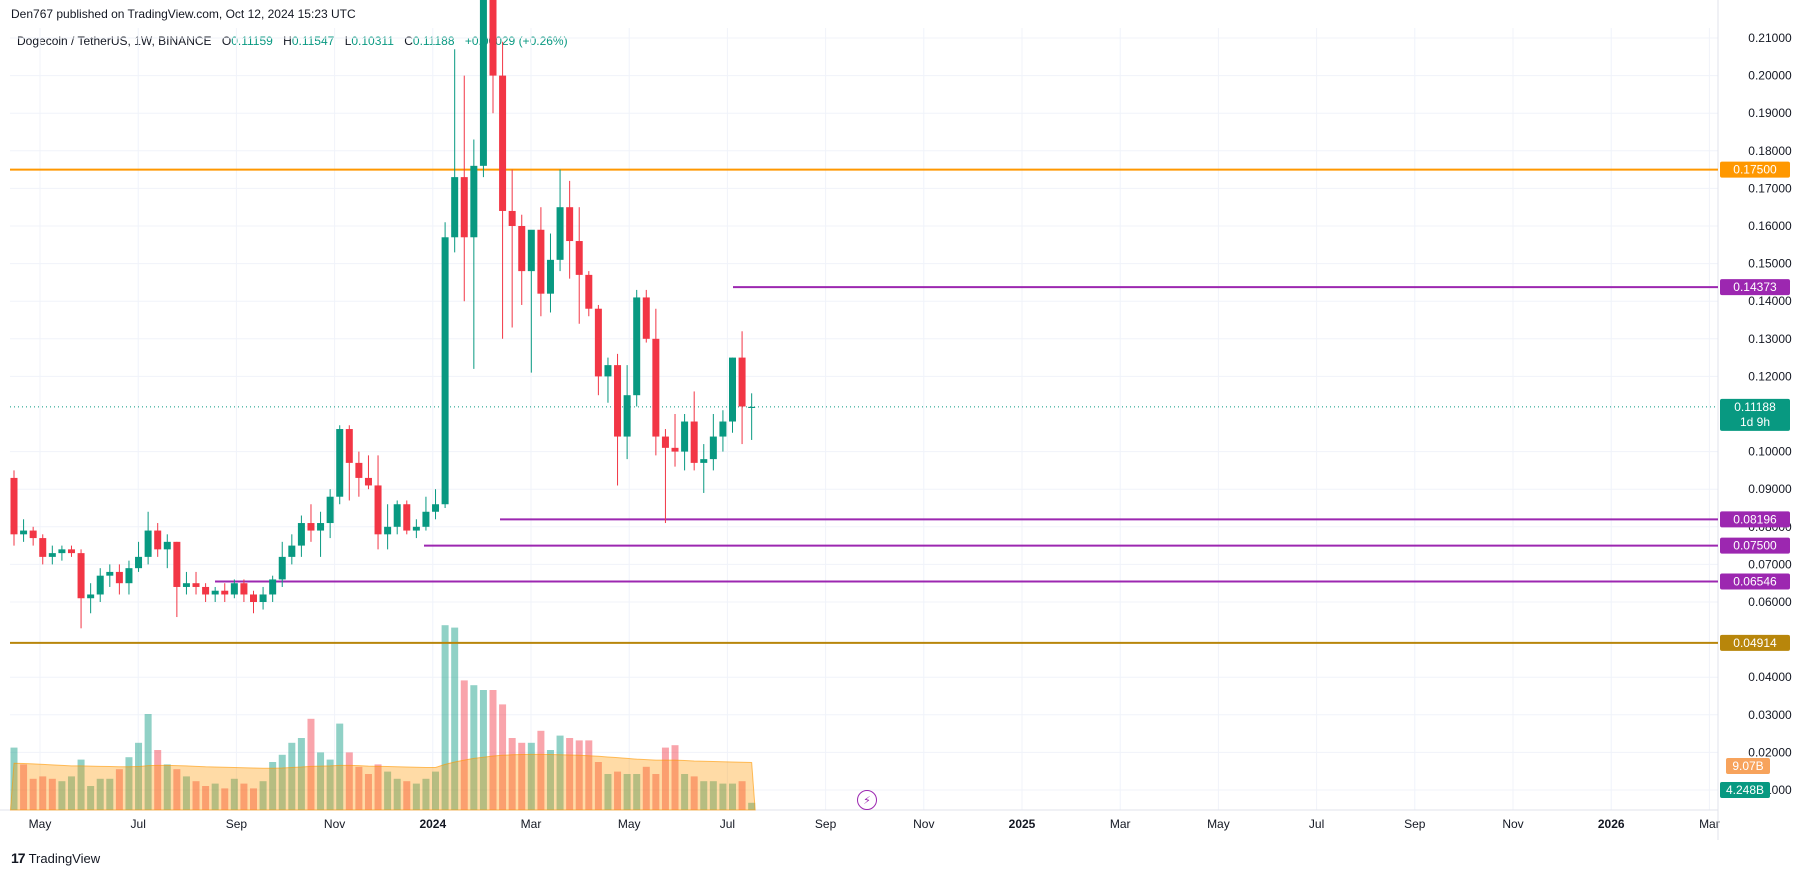 The image size is (1794, 874). I want to click on footer-brand: 17 TradingView, so click(55, 858).